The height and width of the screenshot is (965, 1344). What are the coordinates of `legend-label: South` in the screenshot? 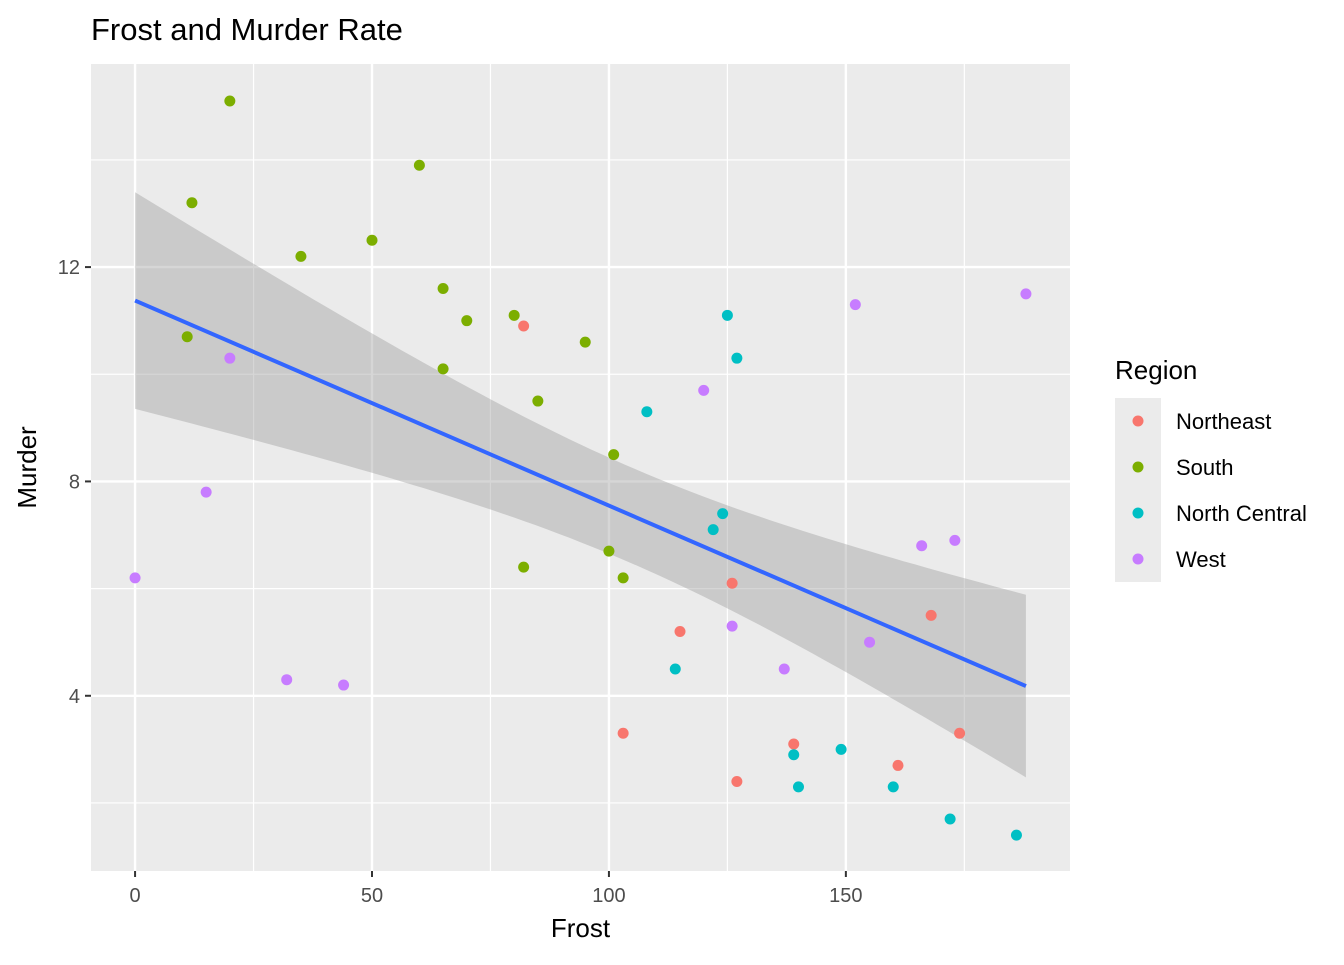 It's located at (1205, 467).